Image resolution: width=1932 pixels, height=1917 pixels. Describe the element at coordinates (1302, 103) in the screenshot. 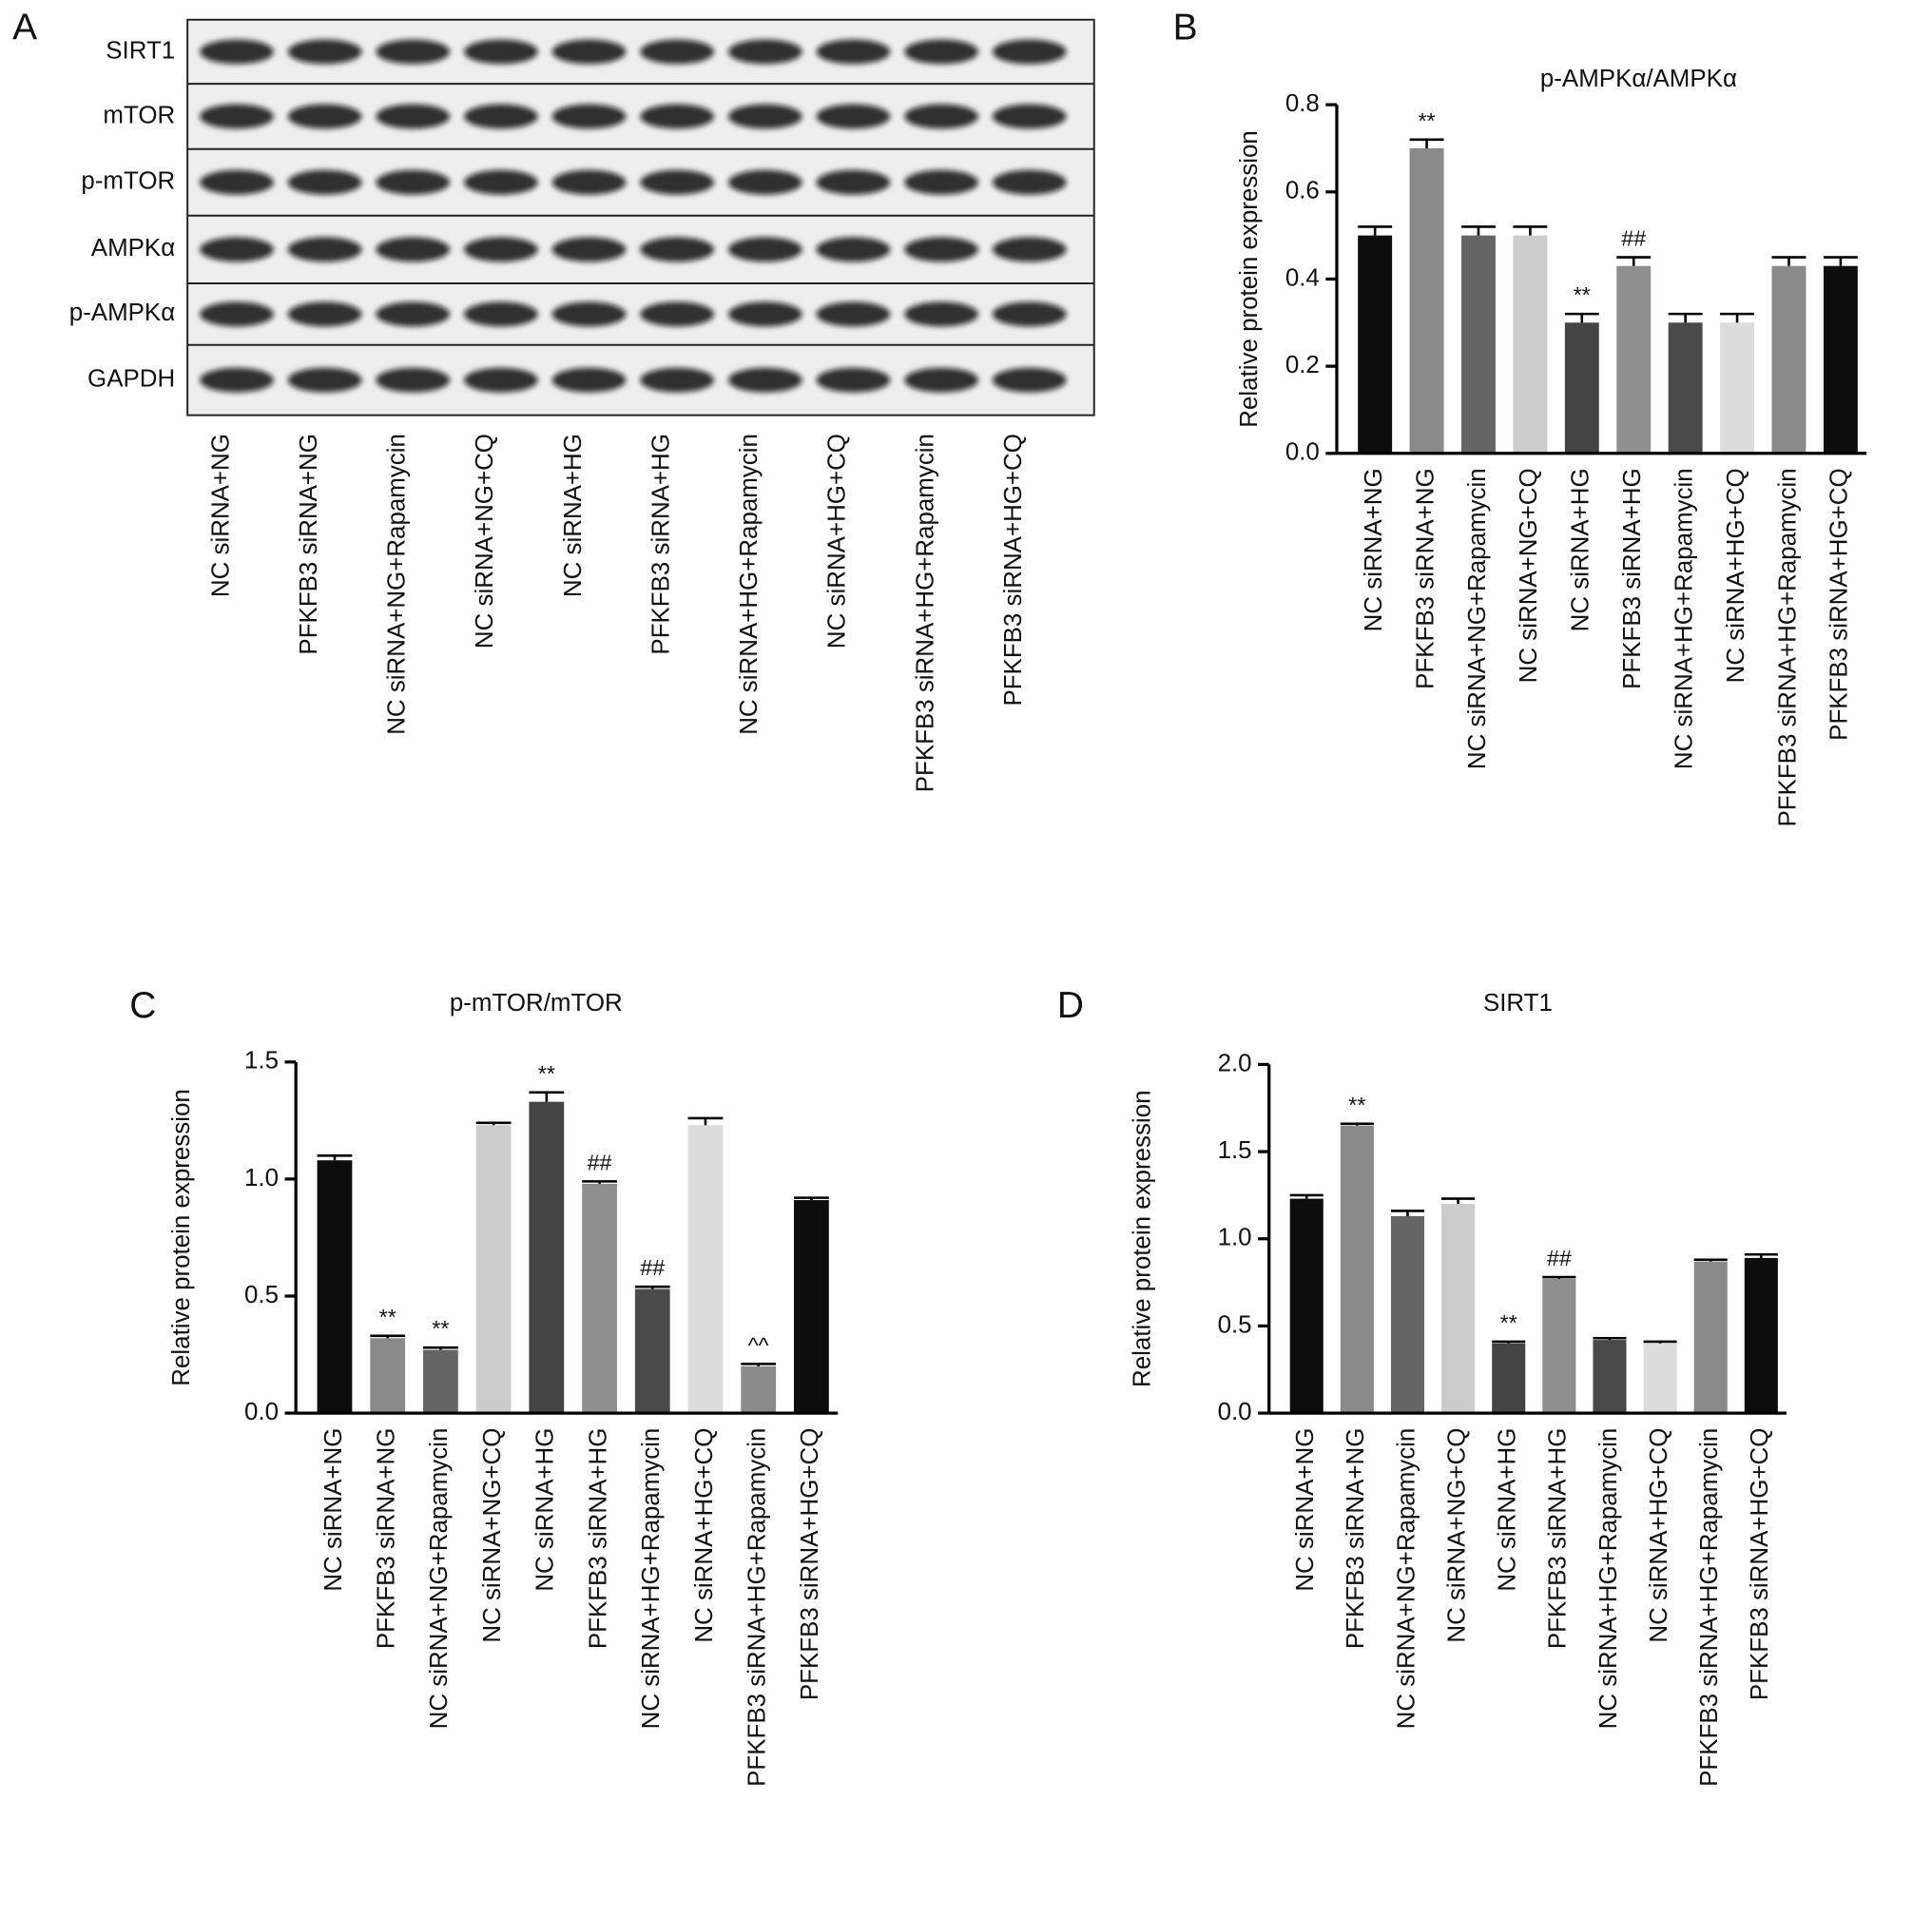

I see `y-tick-label: 0.8` at that location.